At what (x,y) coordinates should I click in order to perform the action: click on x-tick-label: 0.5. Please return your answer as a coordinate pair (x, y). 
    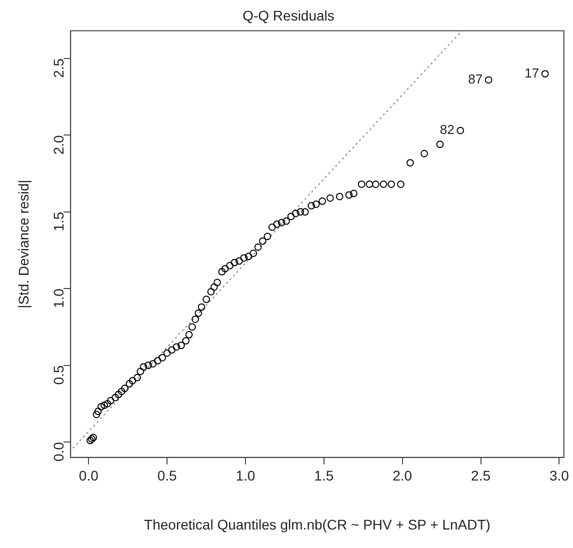
    Looking at the image, I should click on (167, 476).